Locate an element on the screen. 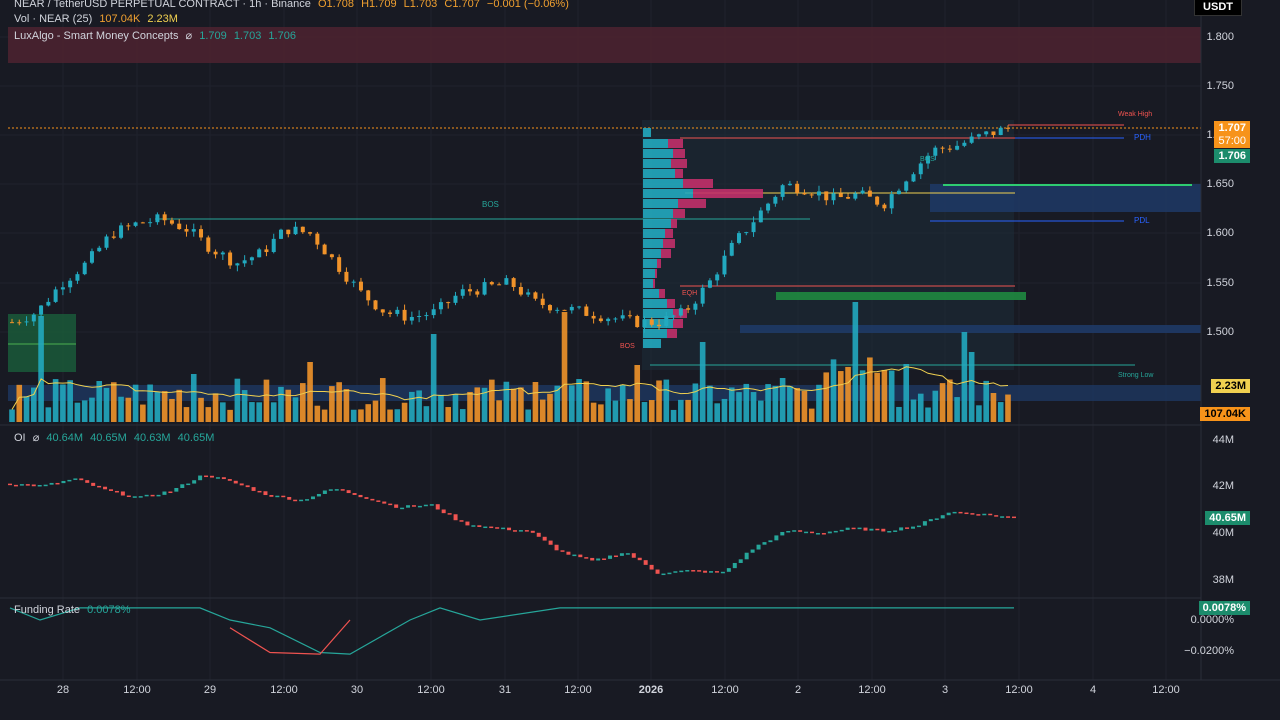  vol-ma-value: 2.23M is located at coordinates (162, 19).